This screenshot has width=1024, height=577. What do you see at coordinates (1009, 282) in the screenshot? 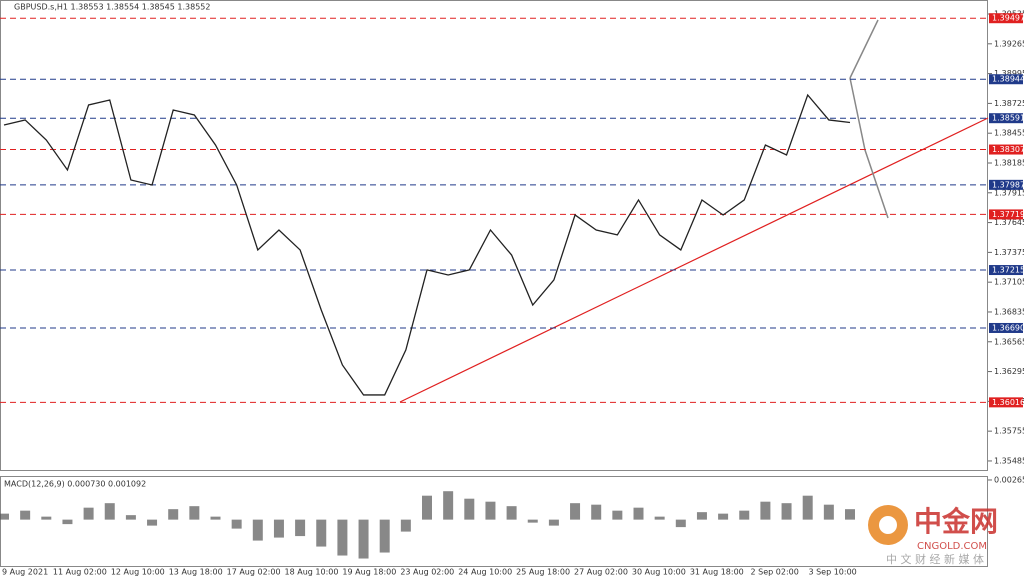
I see `y-tick-label: 1.37105` at bounding box center [1009, 282].